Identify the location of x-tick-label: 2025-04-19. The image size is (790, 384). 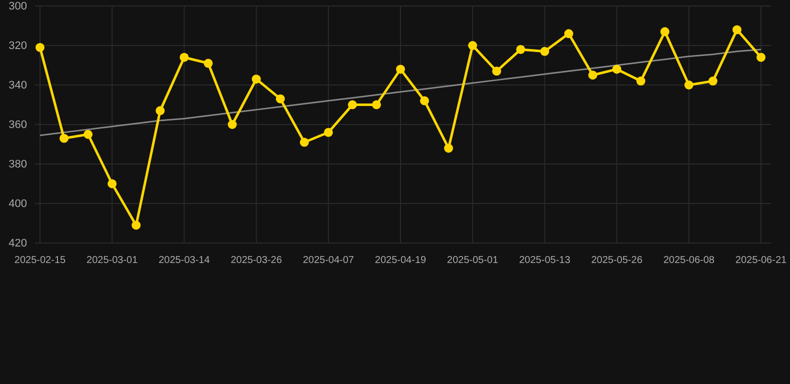
(400, 260).